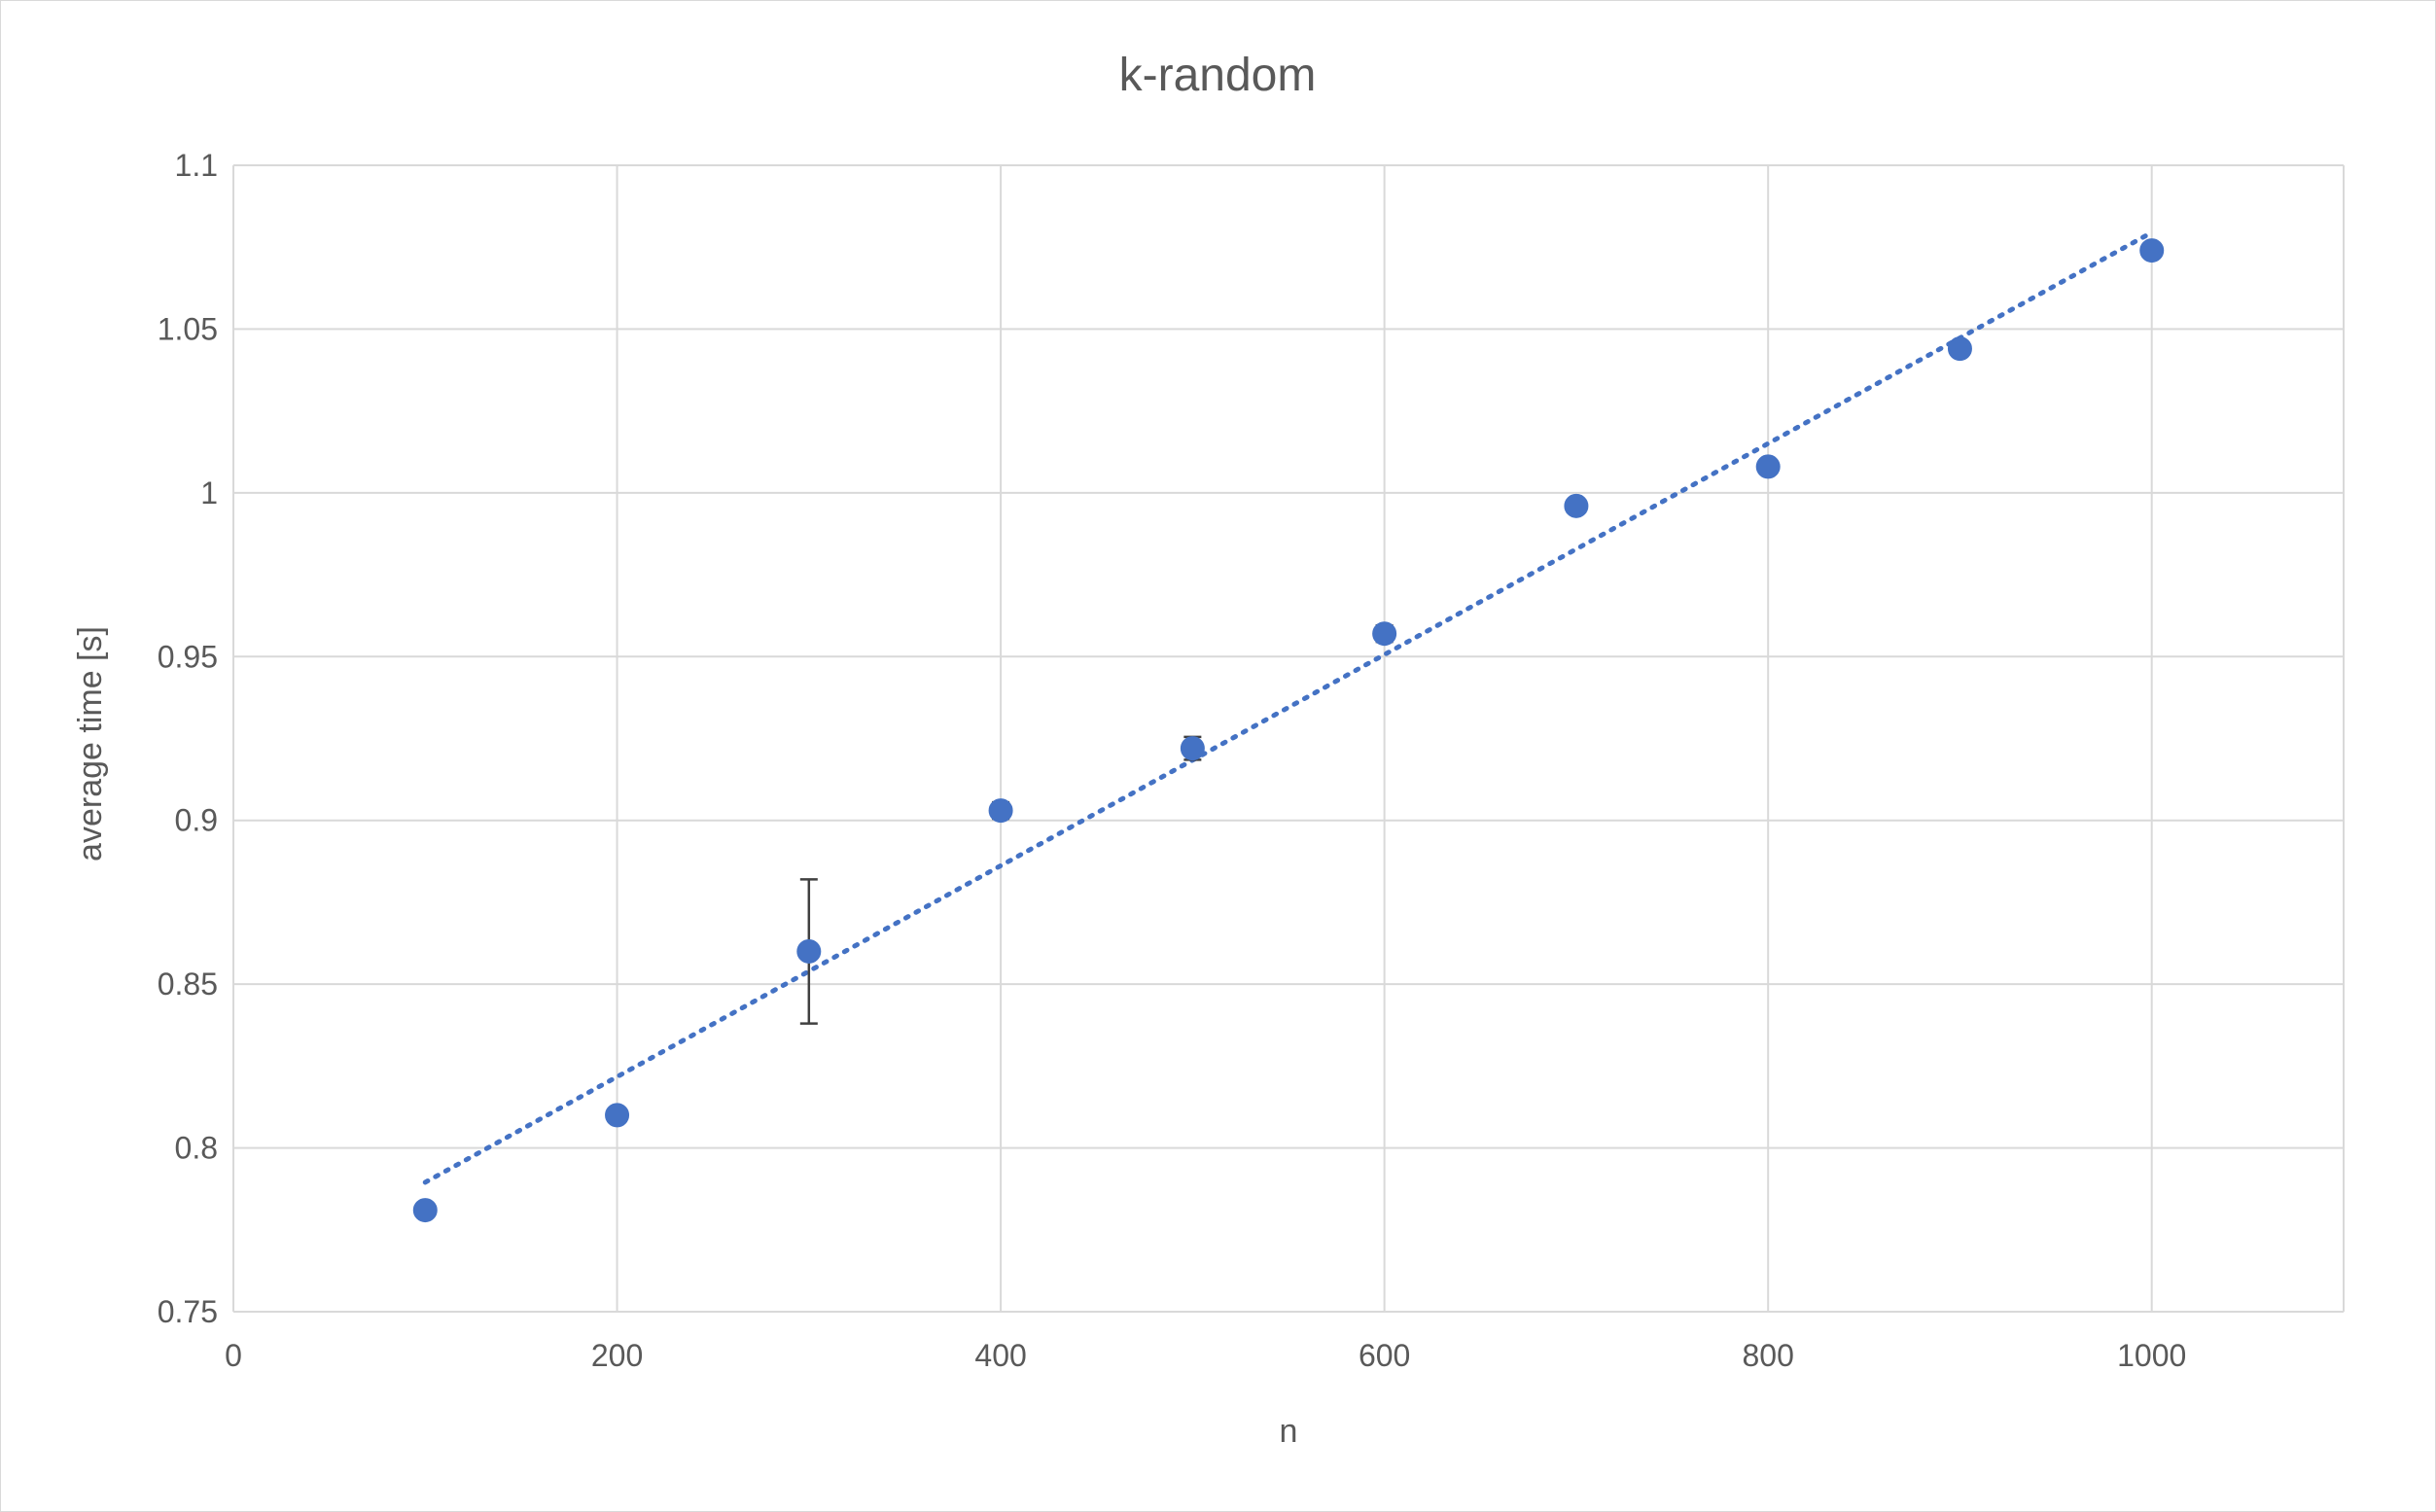  Describe the element at coordinates (188, 738) in the screenshot. I see `y-axis-ticks: 0.75 0.8 0.85 0.9 0.95 1 1.05 1.1` at that location.